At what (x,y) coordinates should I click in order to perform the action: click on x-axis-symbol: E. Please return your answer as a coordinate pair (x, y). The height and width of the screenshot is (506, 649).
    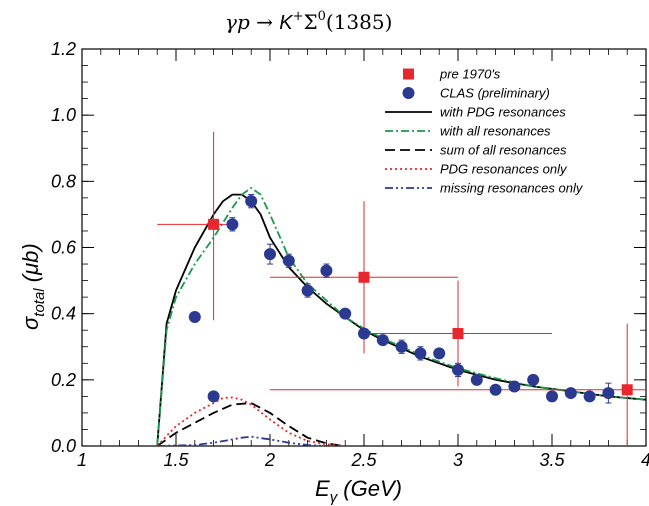
    Looking at the image, I should click on (322, 488).